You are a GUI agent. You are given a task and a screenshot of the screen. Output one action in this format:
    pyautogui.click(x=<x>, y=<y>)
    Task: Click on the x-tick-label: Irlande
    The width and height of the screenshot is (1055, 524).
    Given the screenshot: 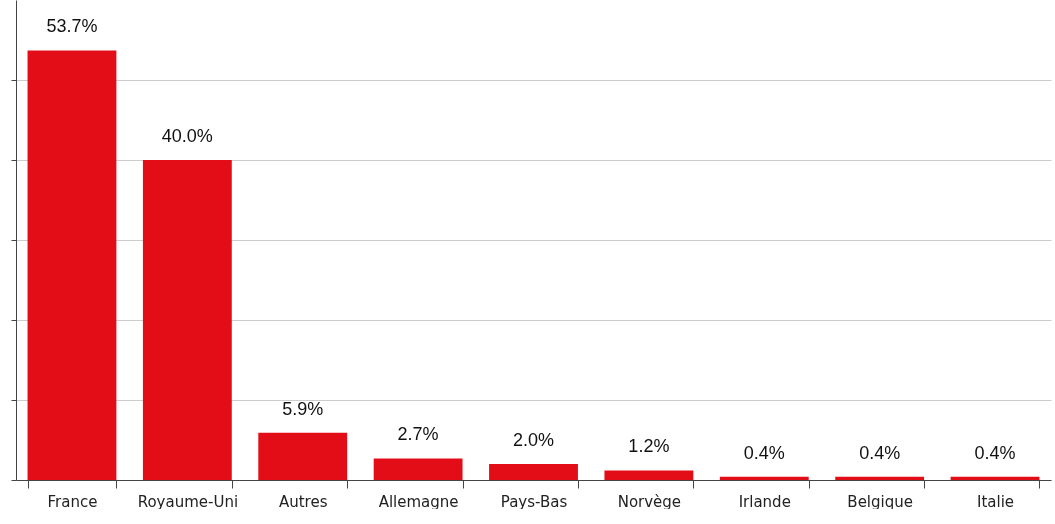 What is the action you would take?
    pyautogui.click(x=764, y=501)
    